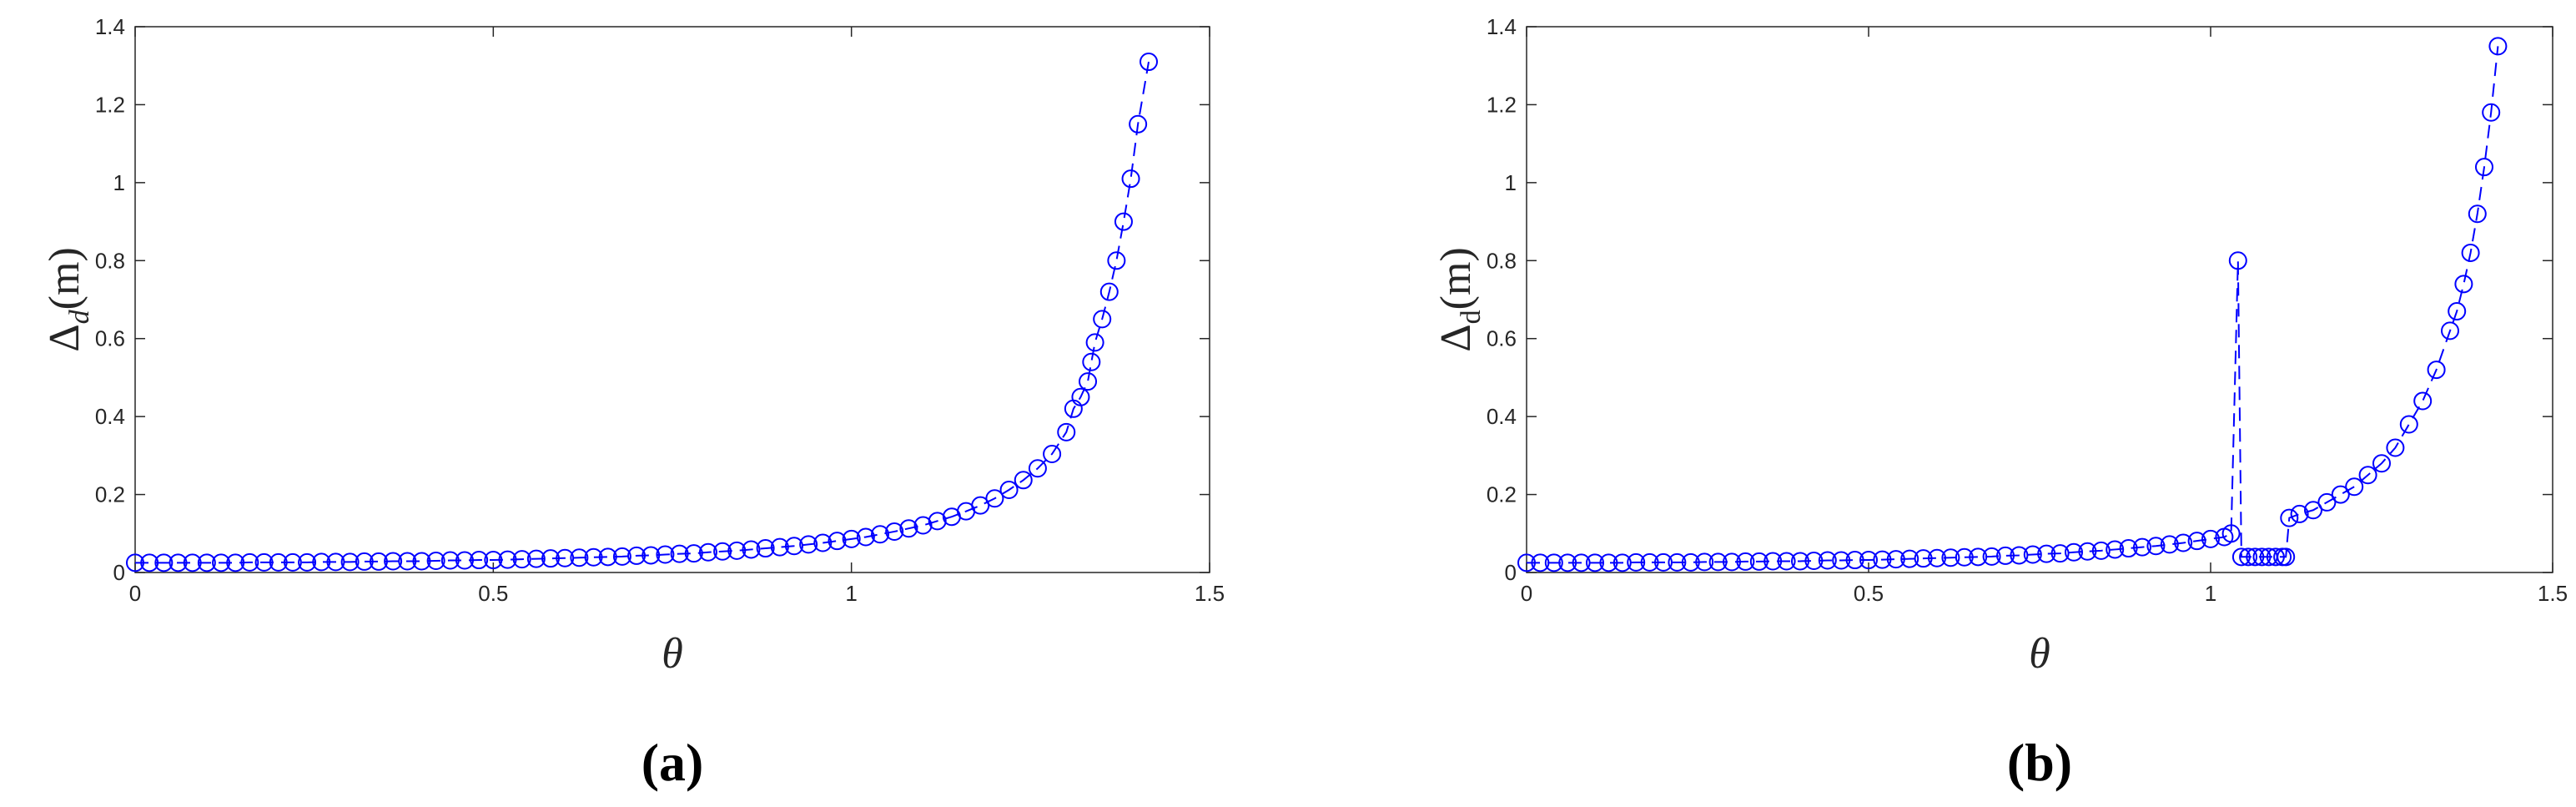  What do you see at coordinates (2039, 654) in the screenshot?
I see `x-axis-label: θ` at bounding box center [2039, 654].